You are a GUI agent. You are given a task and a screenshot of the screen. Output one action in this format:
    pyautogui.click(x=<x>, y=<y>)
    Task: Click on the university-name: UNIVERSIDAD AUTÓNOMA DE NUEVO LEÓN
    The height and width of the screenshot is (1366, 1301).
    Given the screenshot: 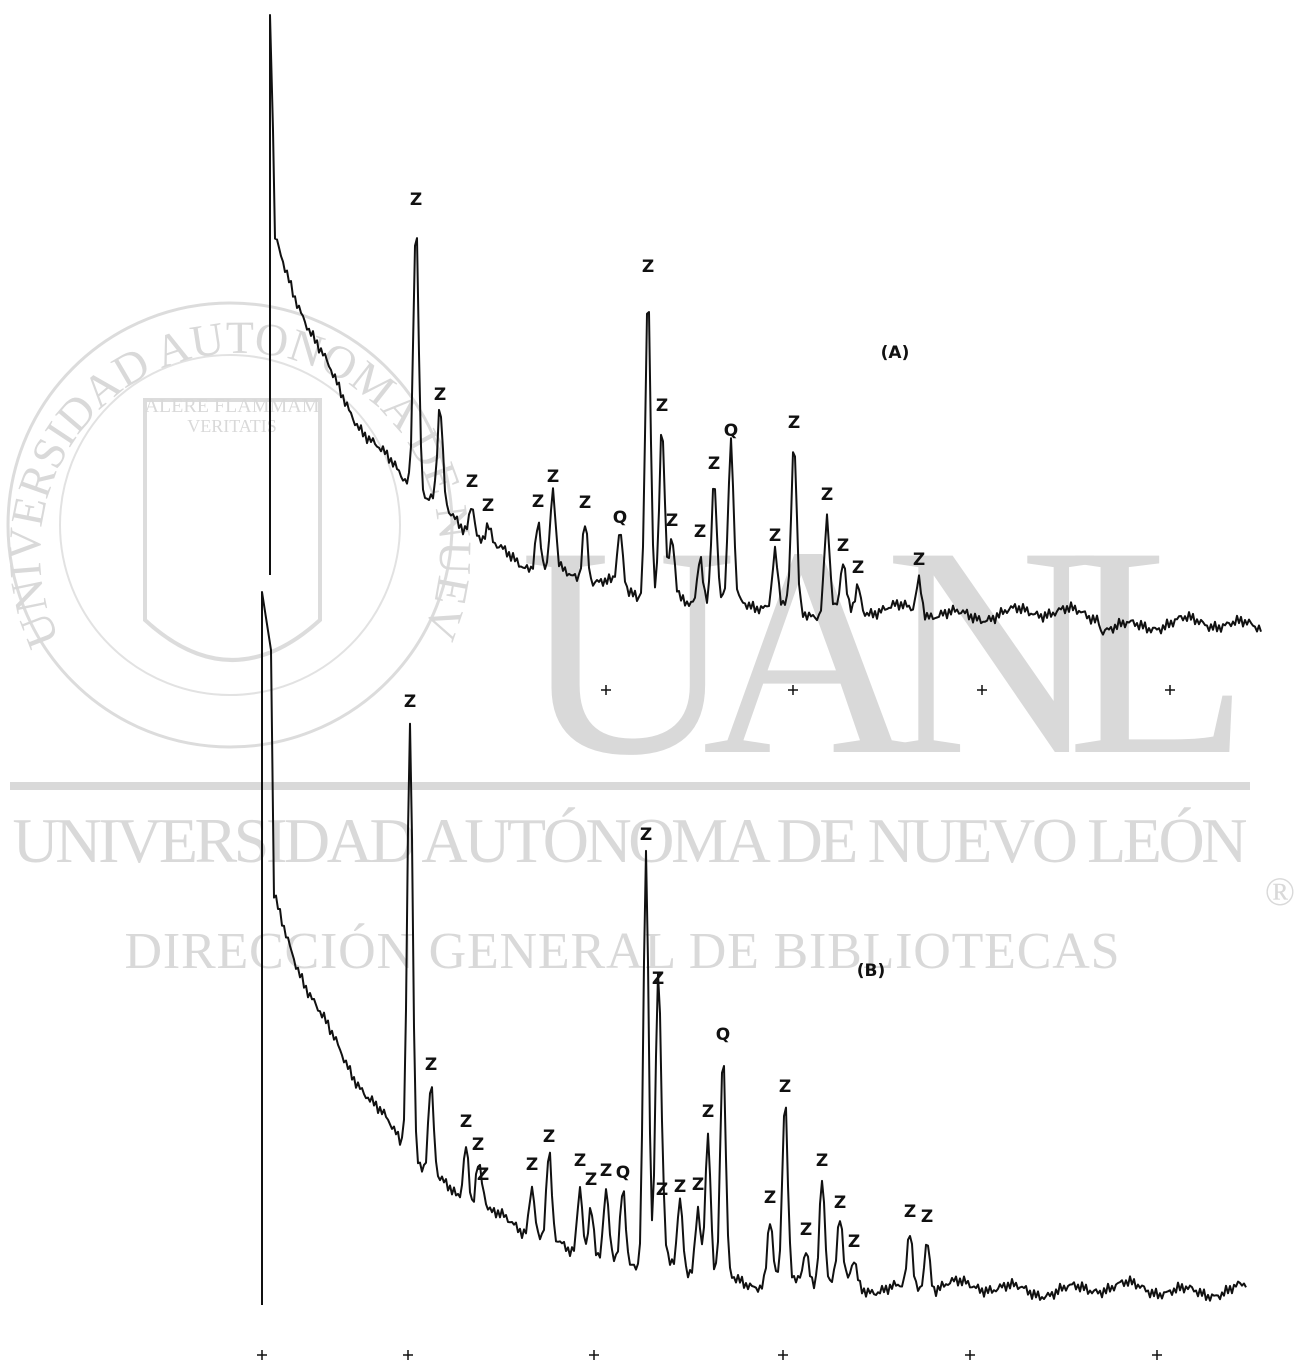 What is the action you would take?
    pyautogui.click(x=630, y=840)
    